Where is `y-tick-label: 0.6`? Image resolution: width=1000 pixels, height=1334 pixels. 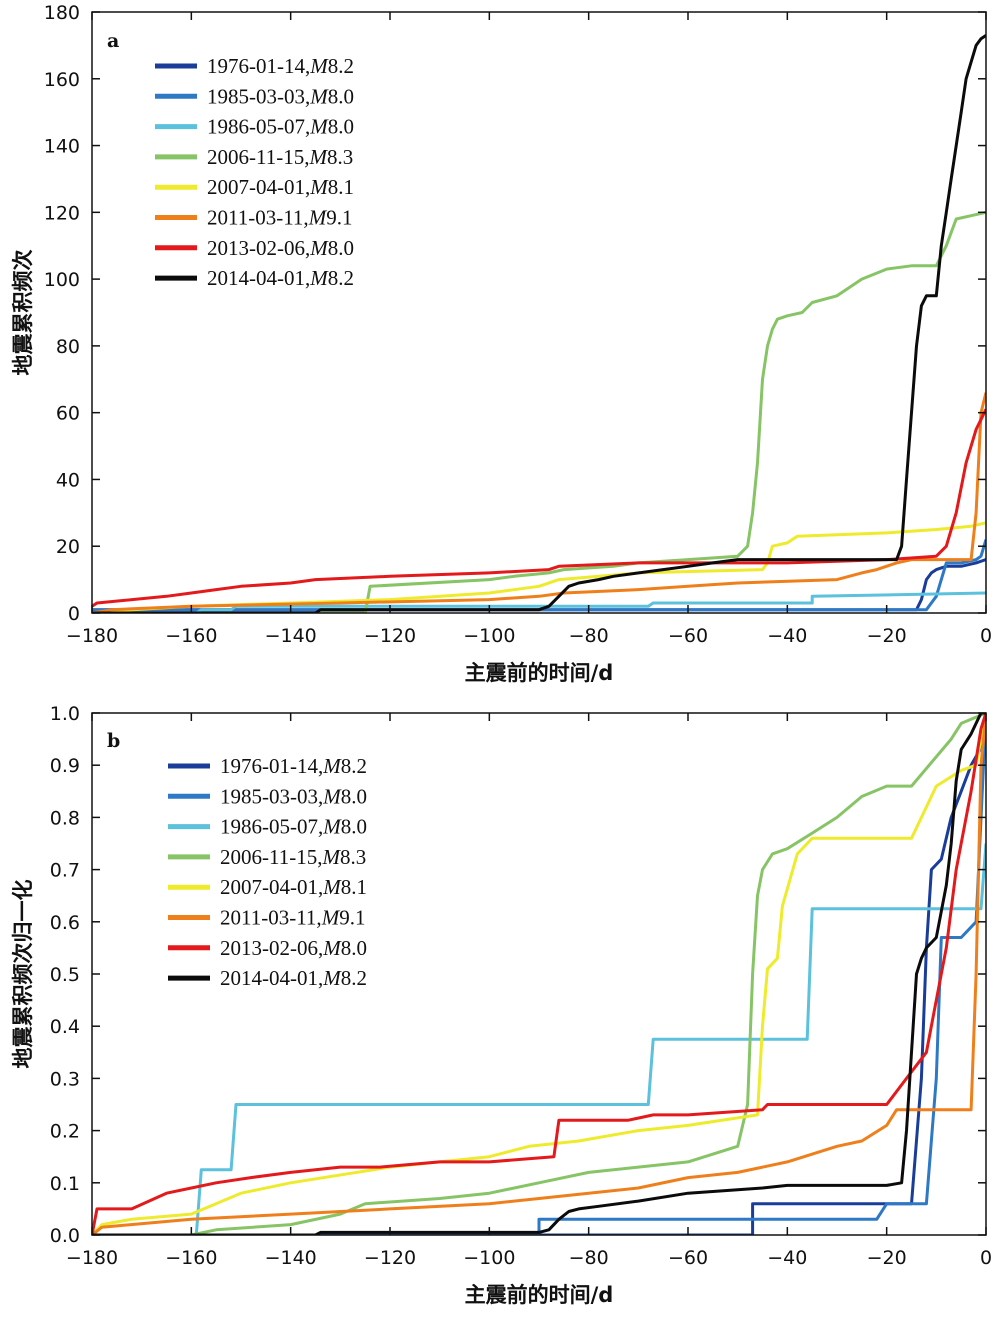 y-tick-label: 0.6 is located at coordinates (65, 923).